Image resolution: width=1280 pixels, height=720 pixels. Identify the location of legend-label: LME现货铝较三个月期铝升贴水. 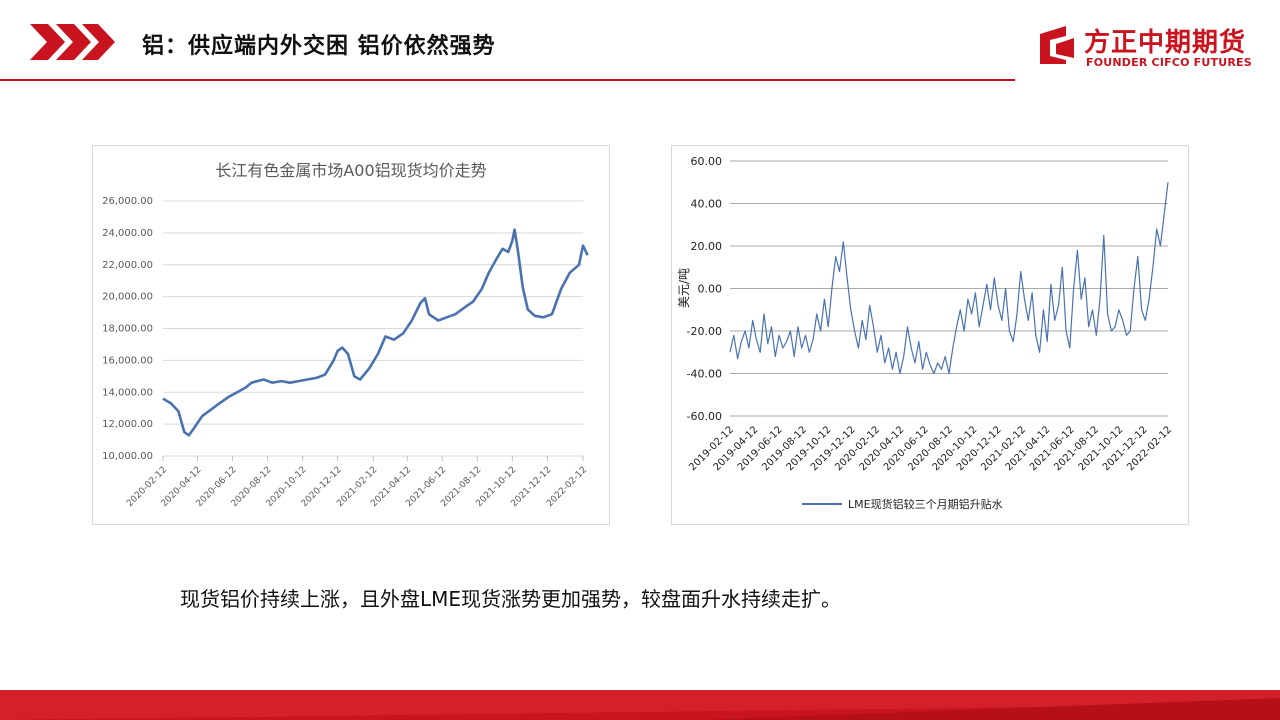
(925, 504).